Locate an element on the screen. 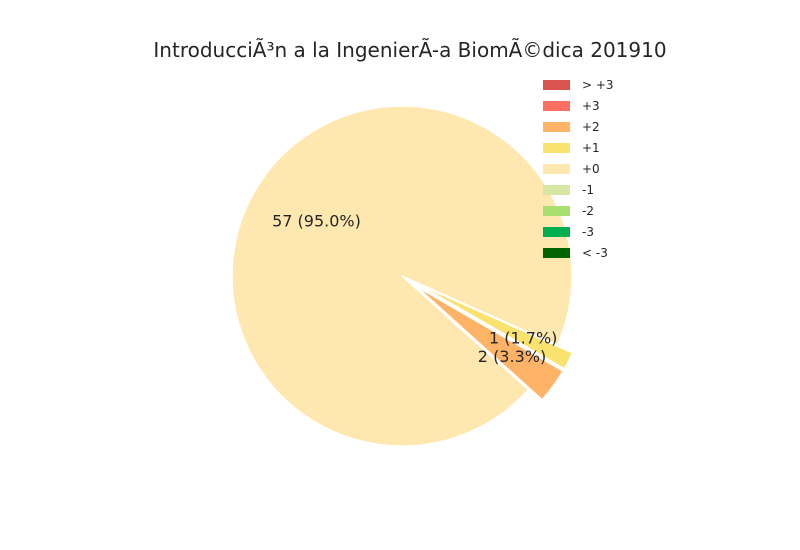 This screenshot has height=550, width=800. legend-label: +3 is located at coordinates (591, 106).